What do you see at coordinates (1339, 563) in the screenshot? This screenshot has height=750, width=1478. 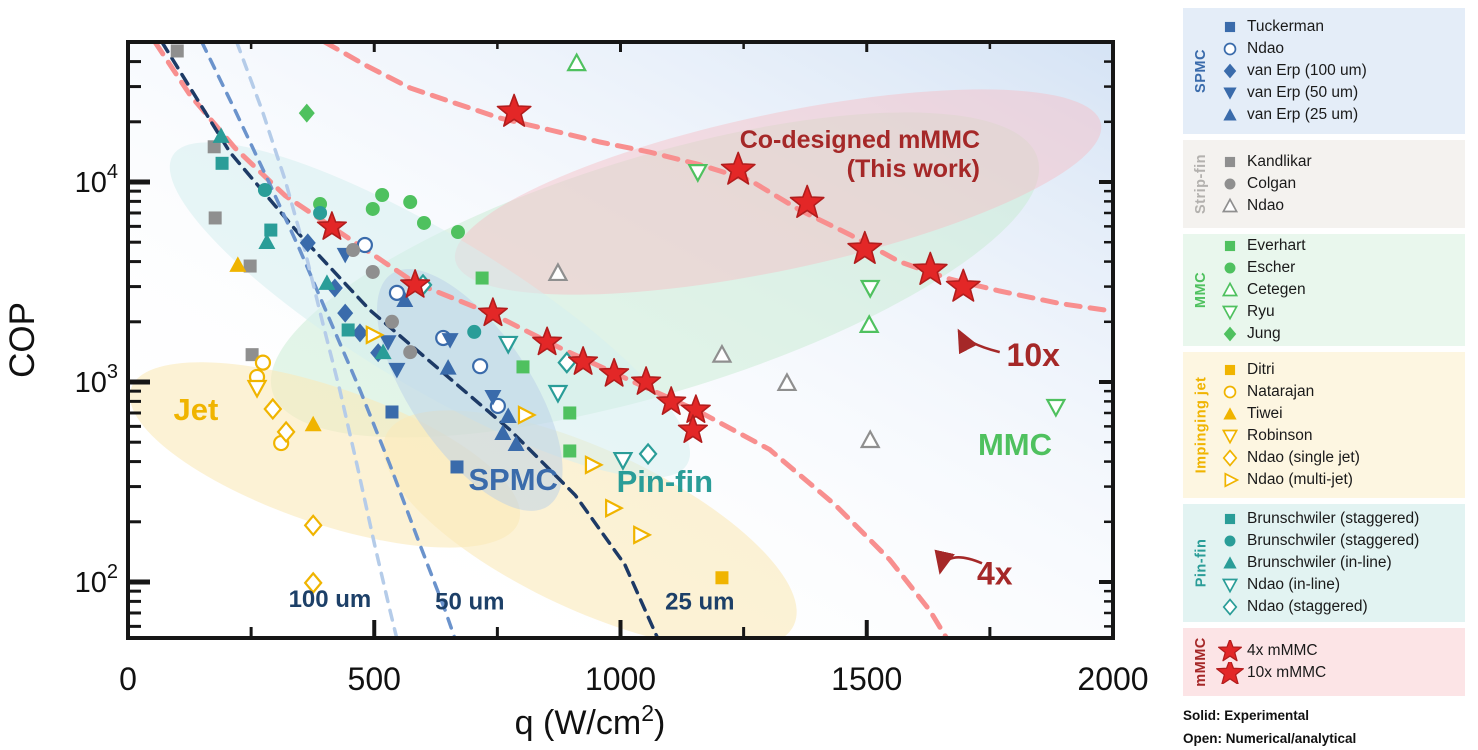 I see `legend-item-brunschwiler-in-line: Brunschwiler (in-line)` at bounding box center [1339, 563].